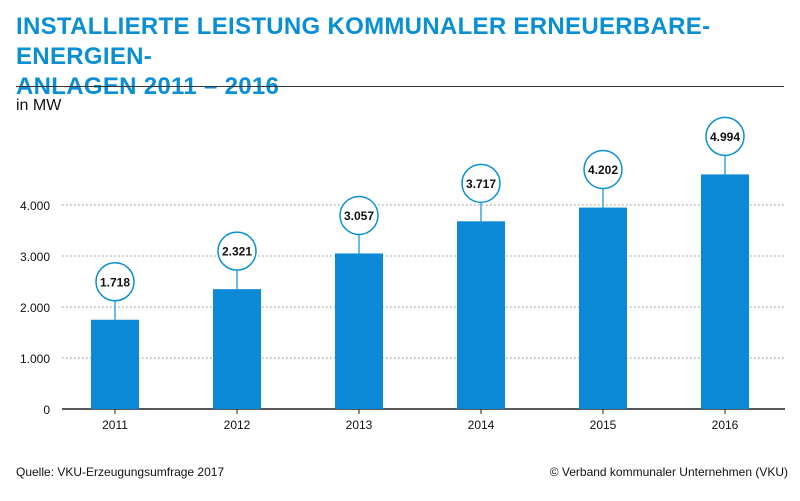  I want to click on unit-label: in MW, so click(39, 105).